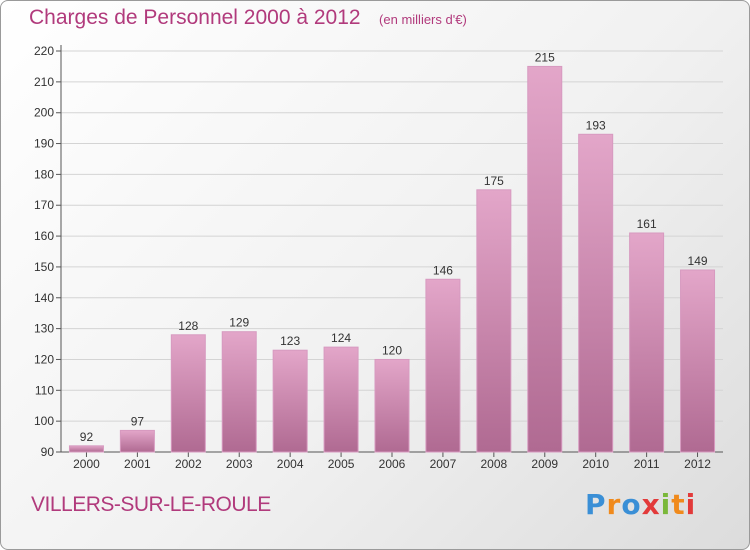 This screenshot has height=550, width=750. Describe the element at coordinates (44, 51) in the screenshot. I see `y-tick-label: 220` at that location.